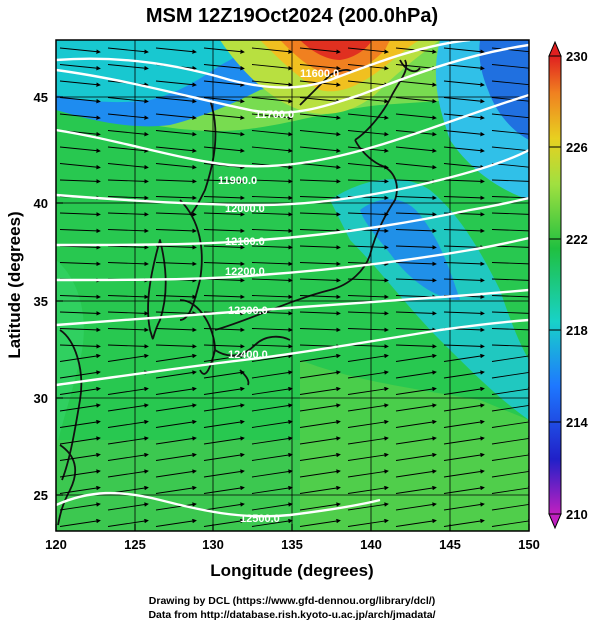 The height and width of the screenshot is (625, 599). I want to click on red-core, so click(336, 50).